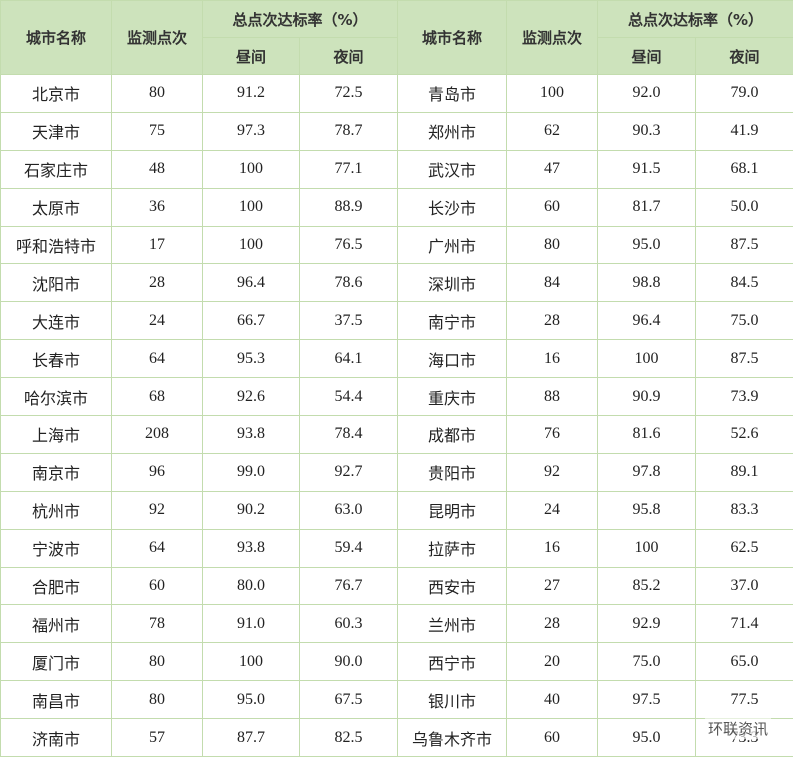  Describe the element at coordinates (452, 586) in the screenshot. I see `table-cell: 西安市` at that location.